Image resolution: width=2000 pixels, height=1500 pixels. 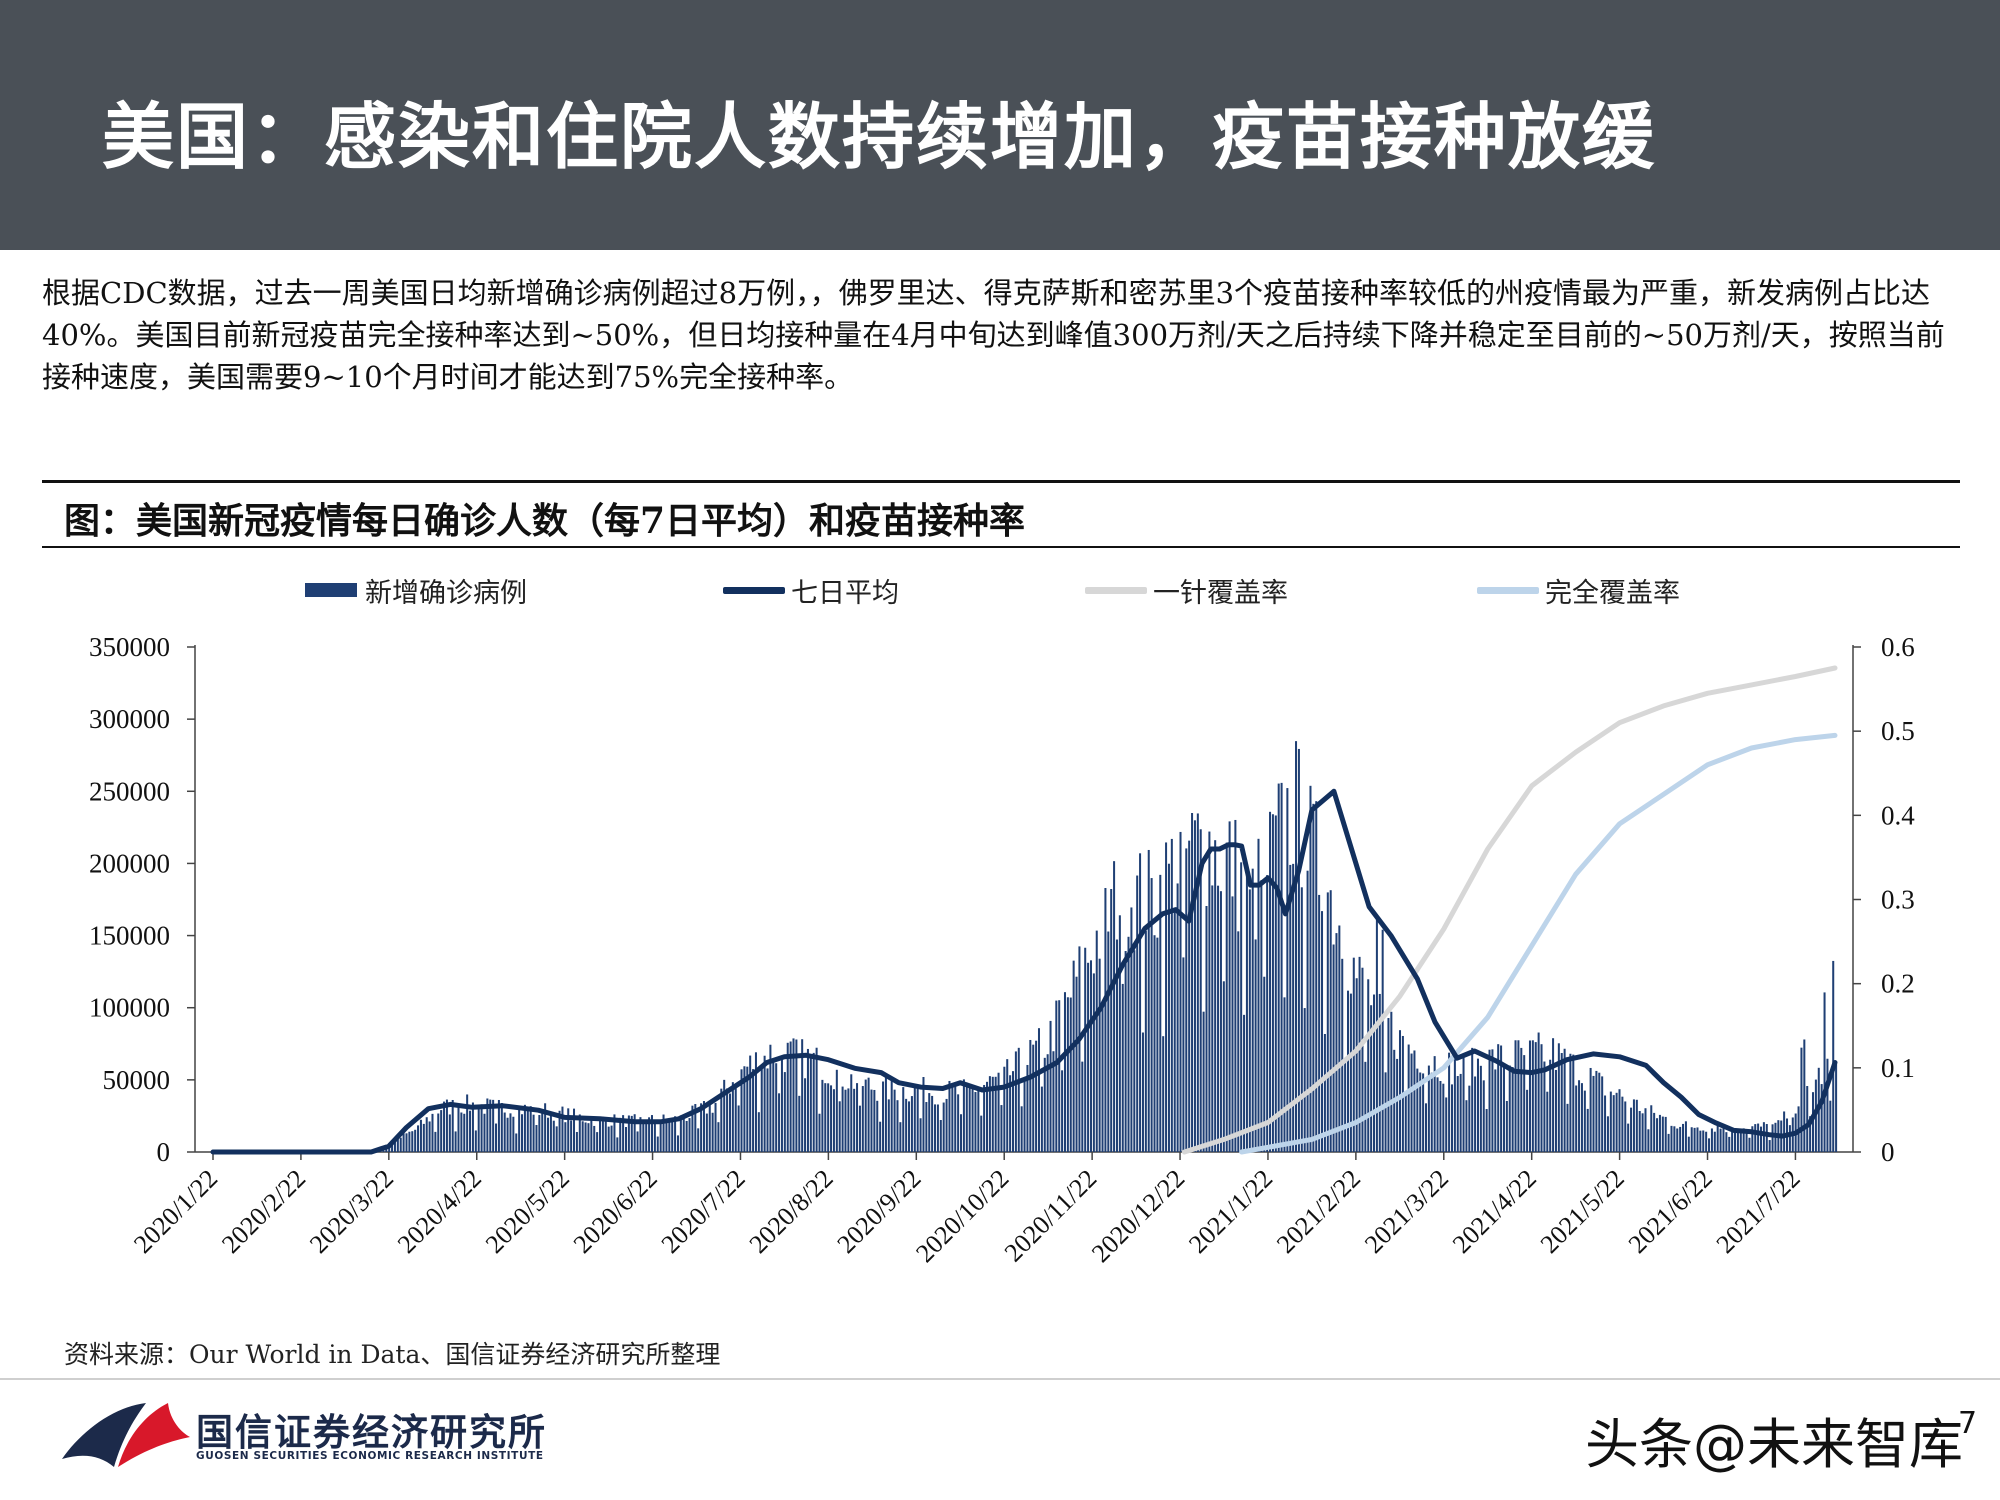 What do you see at coordinates (129, 647) in the screenshot?
I see `y-left-tick-label: 350000` at bounding box center [129, 647].